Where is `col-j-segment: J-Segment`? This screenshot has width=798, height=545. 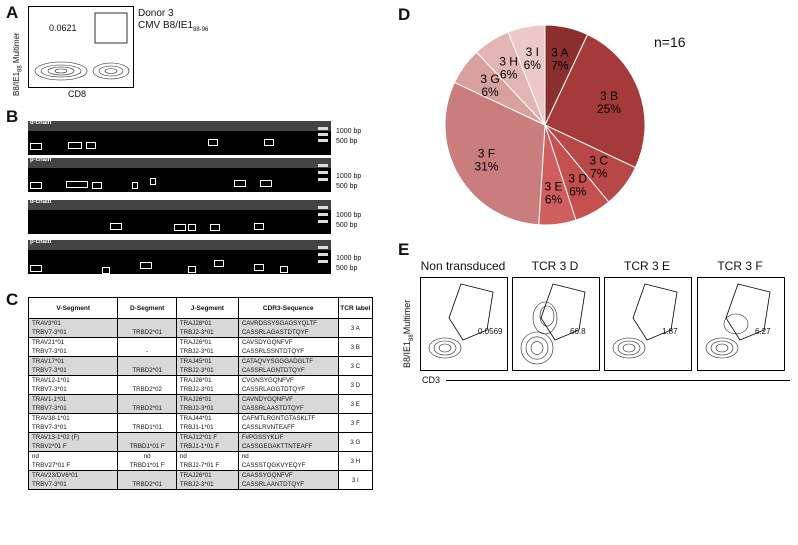
col-j-segment: J-Segment is located at coordinates (207, 308).